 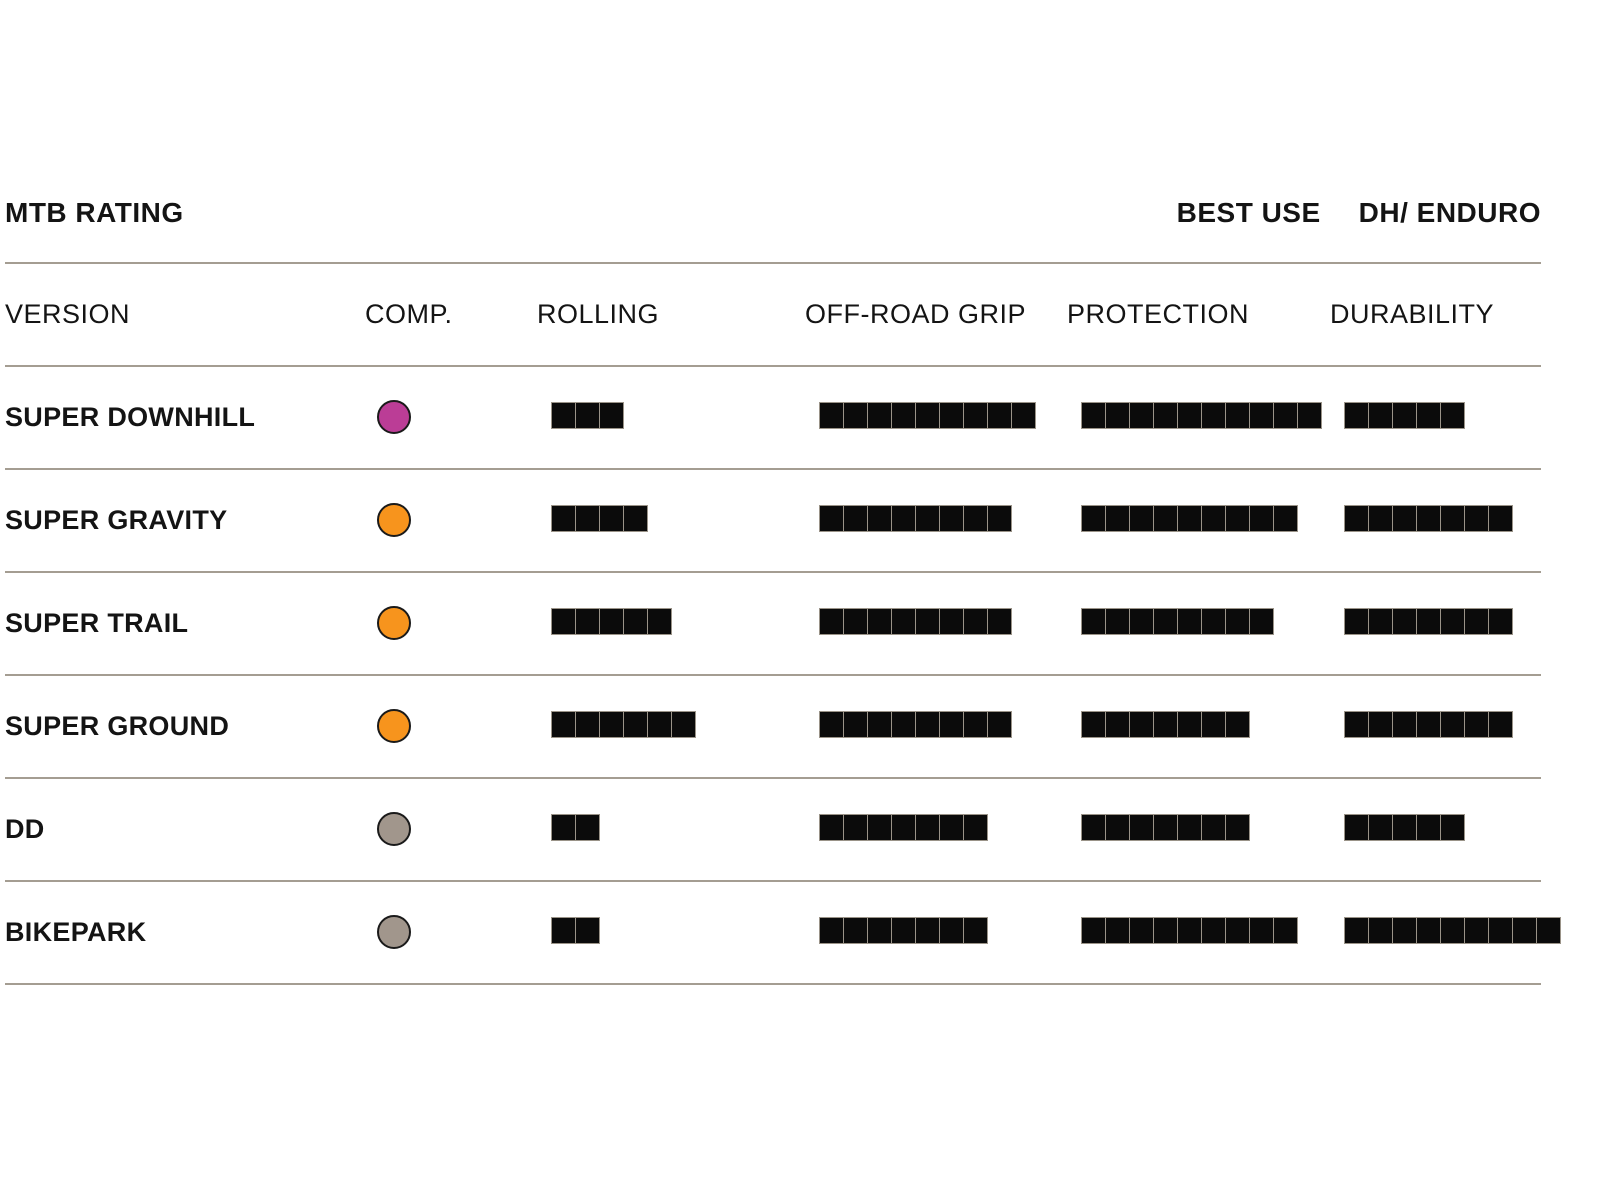 I want to click on column-header-offroad-grip: OFF-ROAD GRIP, so click(x=915, y=313).